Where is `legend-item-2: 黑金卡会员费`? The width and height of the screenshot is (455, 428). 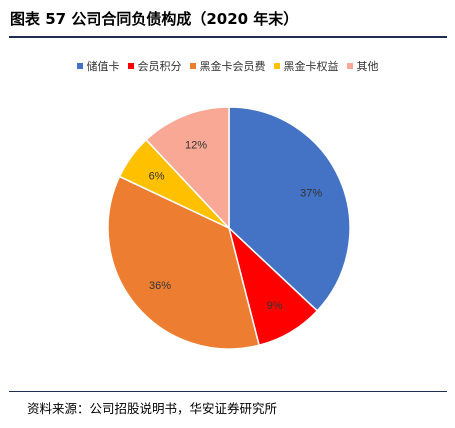
legend-item-2: 黑金卡会员费 is located at coordinates (227, 66).